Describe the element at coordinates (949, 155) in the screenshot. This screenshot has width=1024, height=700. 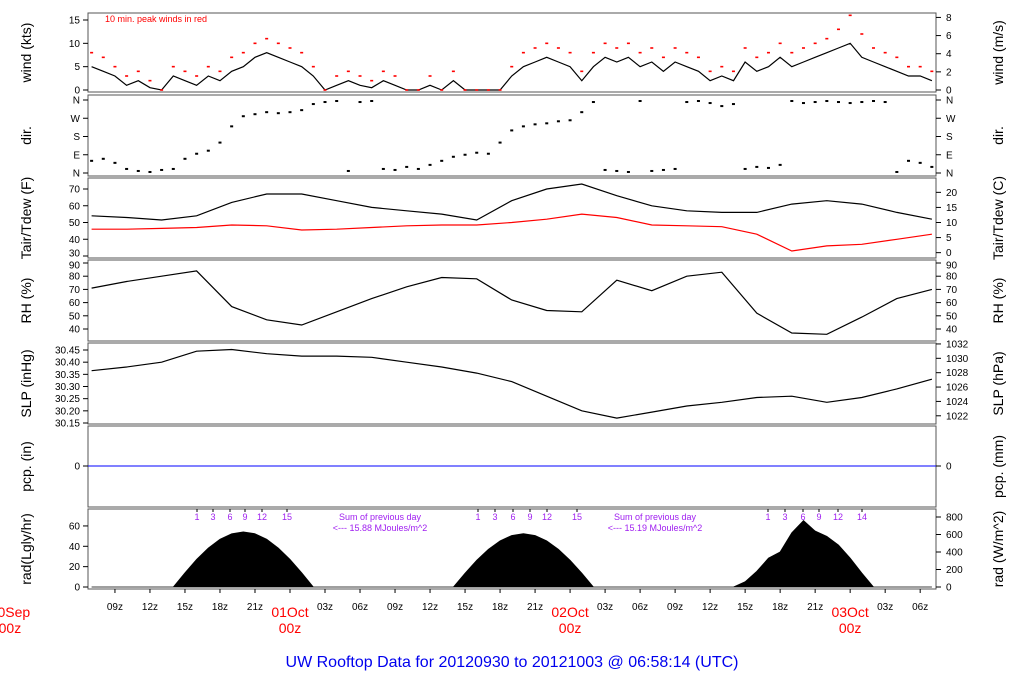
I see `dir-right-tick-label: E` at that location.